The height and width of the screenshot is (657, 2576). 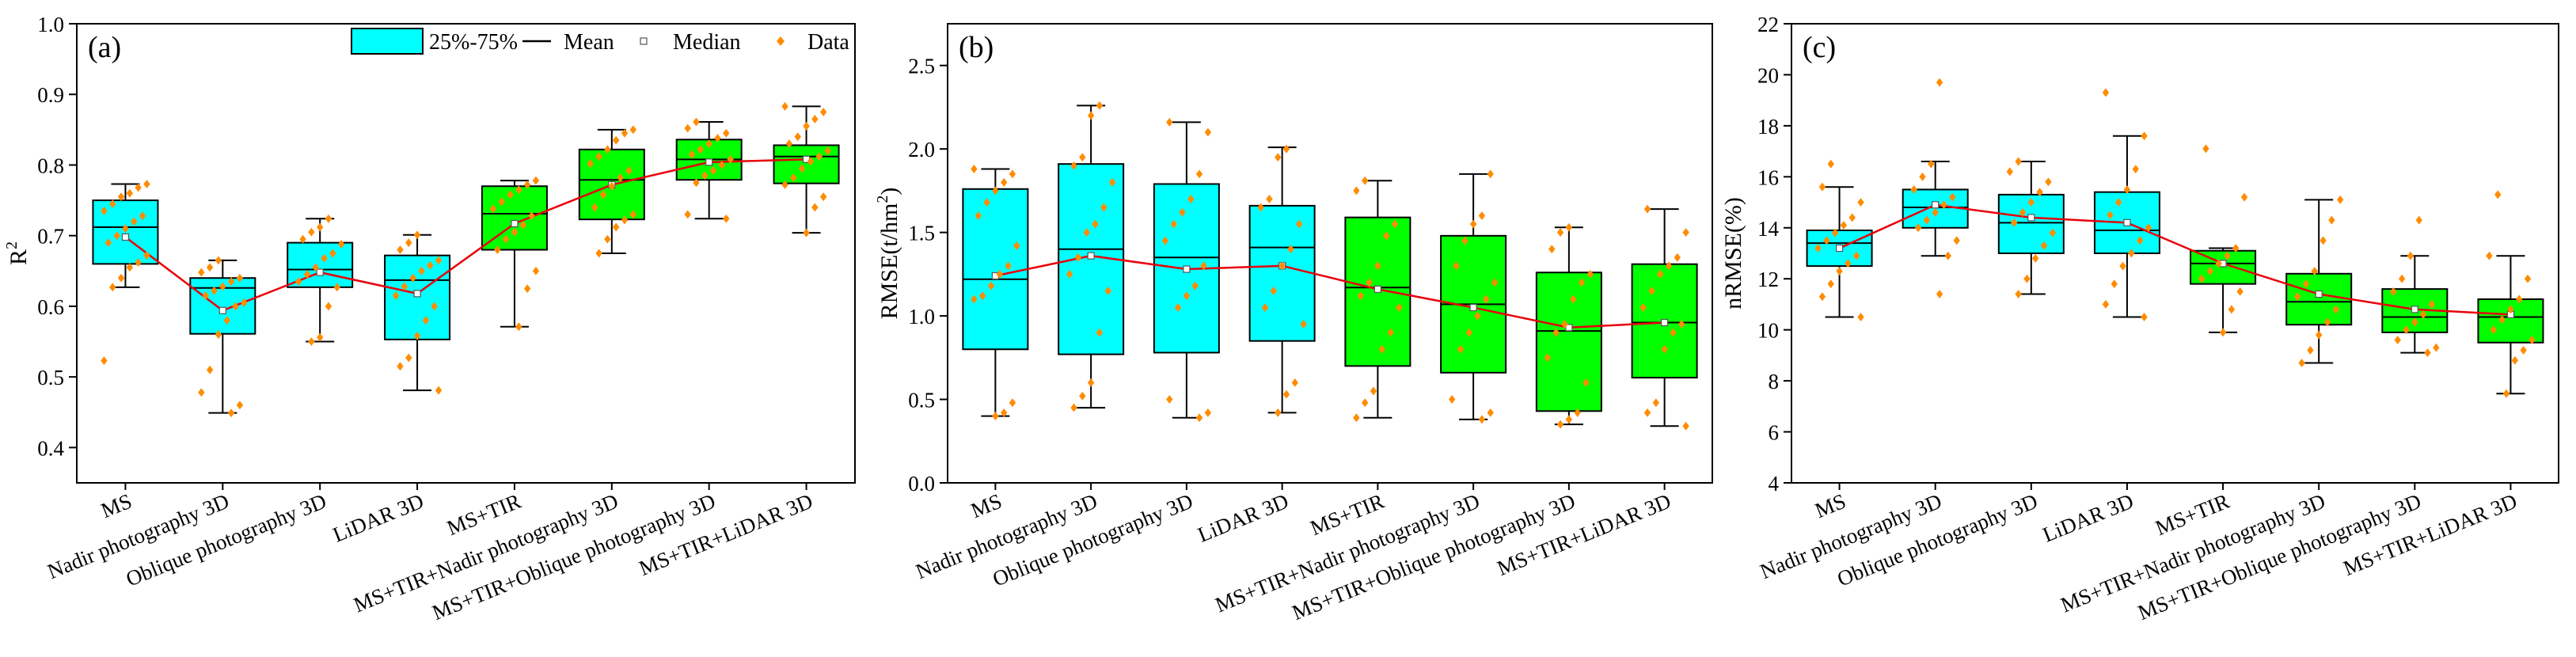 I want to click on y-tick-label: 0.7, so click(x=51, y=237).